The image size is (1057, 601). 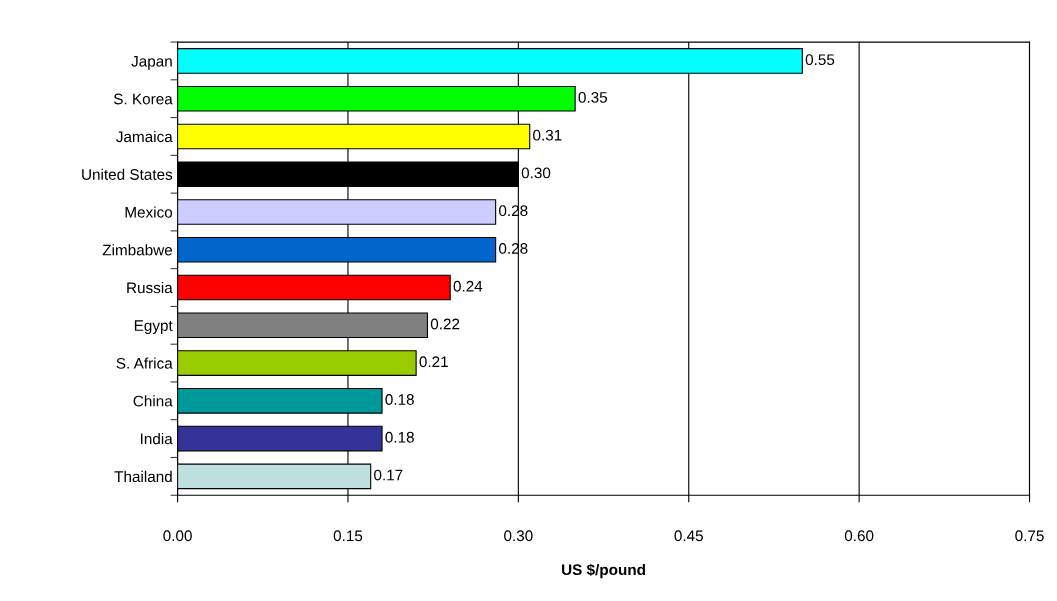 I want to click on y-tick-label: India, so click(x=157, y=439).